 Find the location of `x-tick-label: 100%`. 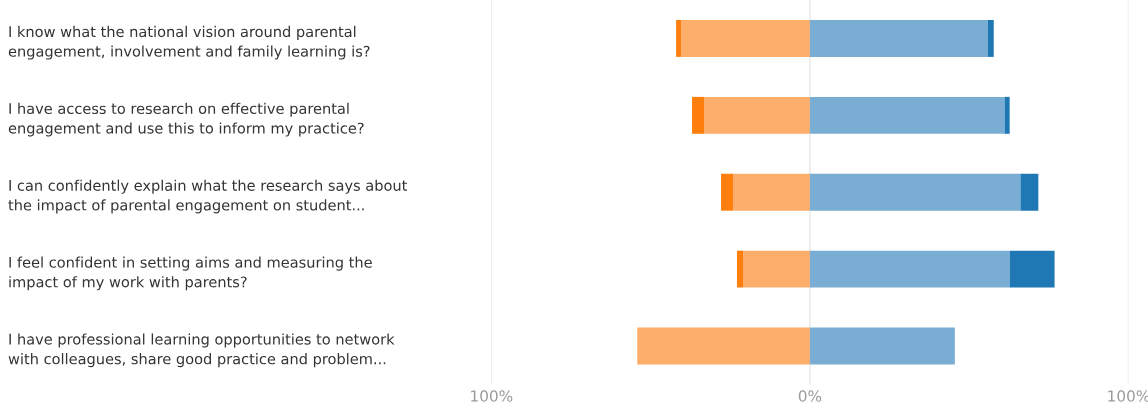

x-tick-label: 100% is located at coordinates (492, 396).